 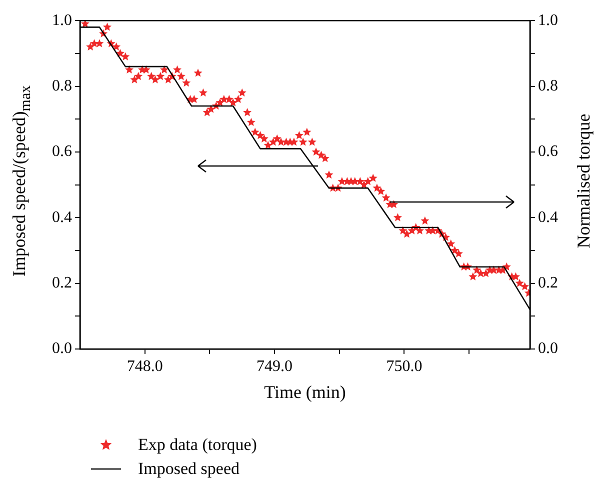 What do you see at coordinates (62, 151) in the screenshot?
I see `y-tick-label: 0.6` at bounding box center [62, 151].